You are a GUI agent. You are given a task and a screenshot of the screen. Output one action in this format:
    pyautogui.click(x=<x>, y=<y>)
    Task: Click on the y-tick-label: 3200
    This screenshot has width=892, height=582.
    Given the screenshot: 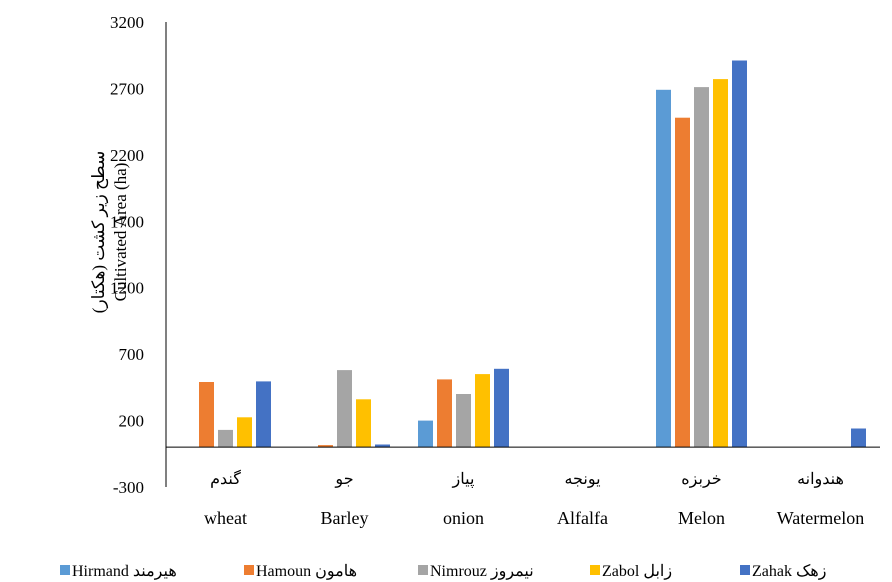 What is the action you would take?
    pyautogui.click(x=127, y=22)
    